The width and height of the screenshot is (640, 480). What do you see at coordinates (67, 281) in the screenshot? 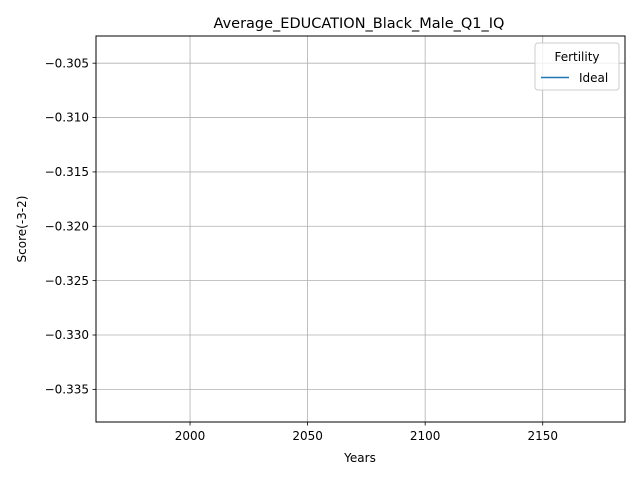
I see `y-tick-label: −0.325` at bounding box center [67, 281].